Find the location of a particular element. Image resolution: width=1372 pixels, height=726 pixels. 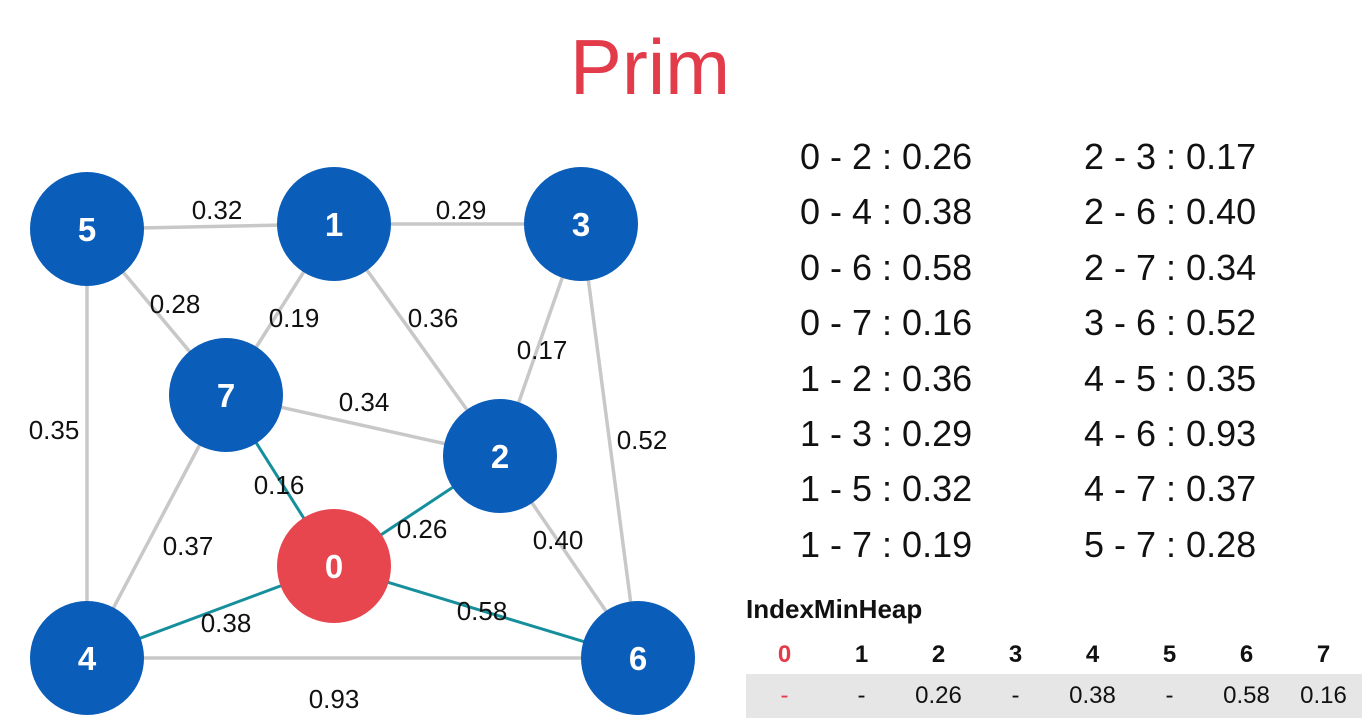

edge-weight-7-4: 0.37 is located at coordinates (188, 546).